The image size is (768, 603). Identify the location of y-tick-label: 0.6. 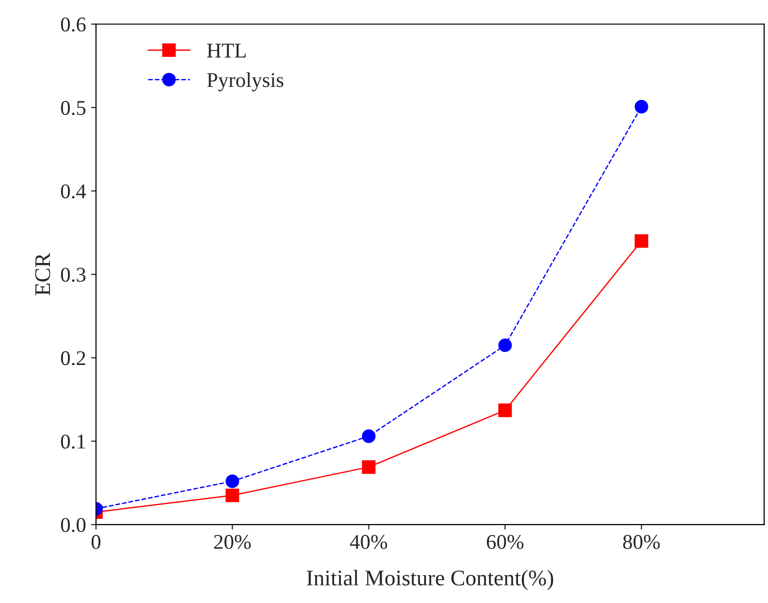
(73, 24).